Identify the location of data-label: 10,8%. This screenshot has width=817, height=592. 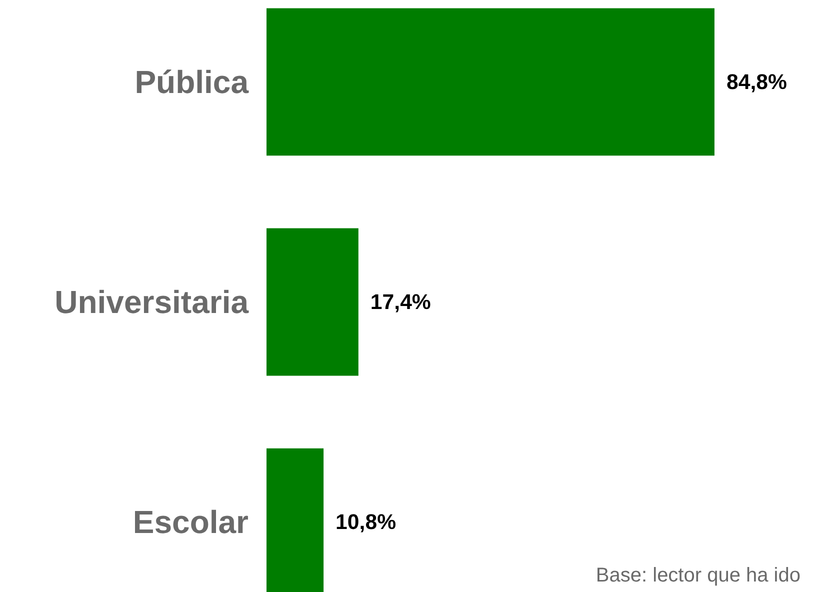
(366, 522).